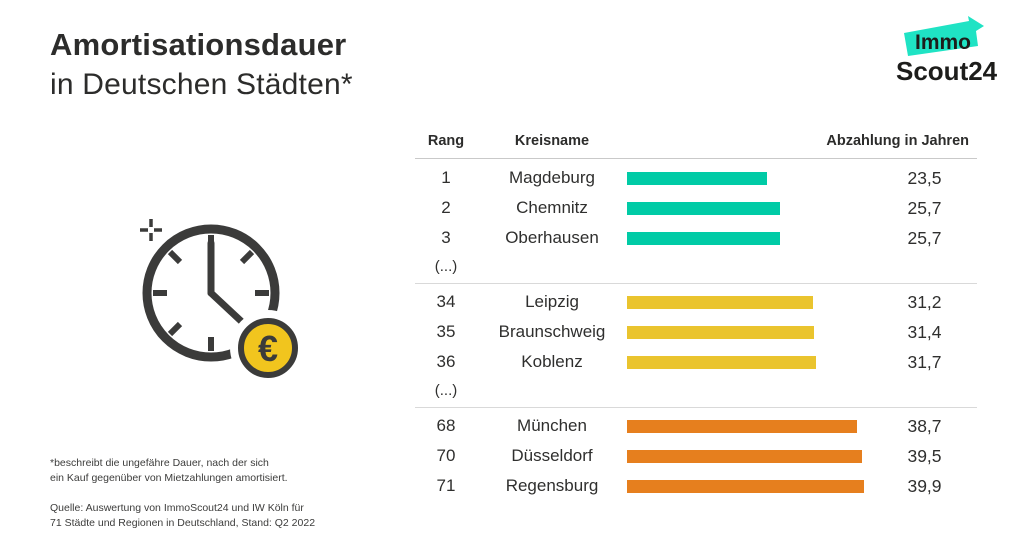 The height and width of the screenshot is (540, 1030). I want to click on value-cell: 39,5, so click(924, 455).